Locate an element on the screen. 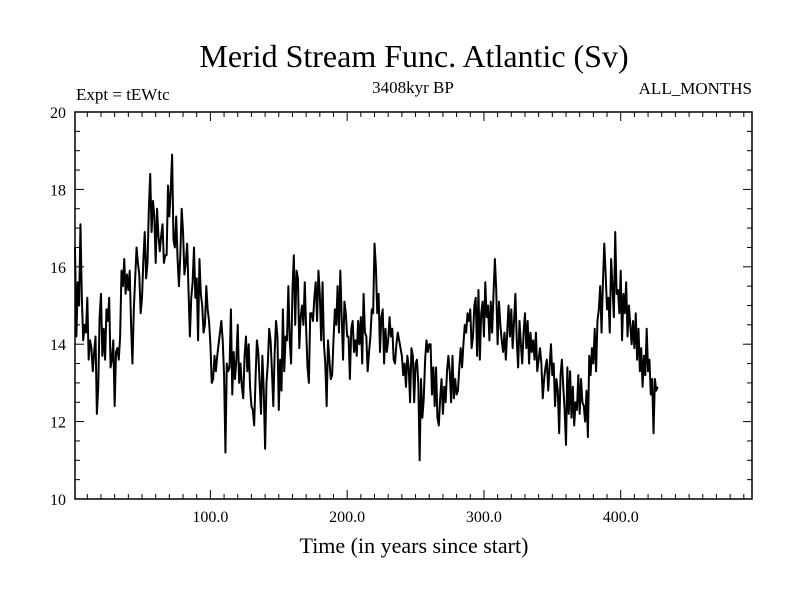 This screenshot has width=800, height=600. y-tick-label: 20 is located at coordinates (58, 113).